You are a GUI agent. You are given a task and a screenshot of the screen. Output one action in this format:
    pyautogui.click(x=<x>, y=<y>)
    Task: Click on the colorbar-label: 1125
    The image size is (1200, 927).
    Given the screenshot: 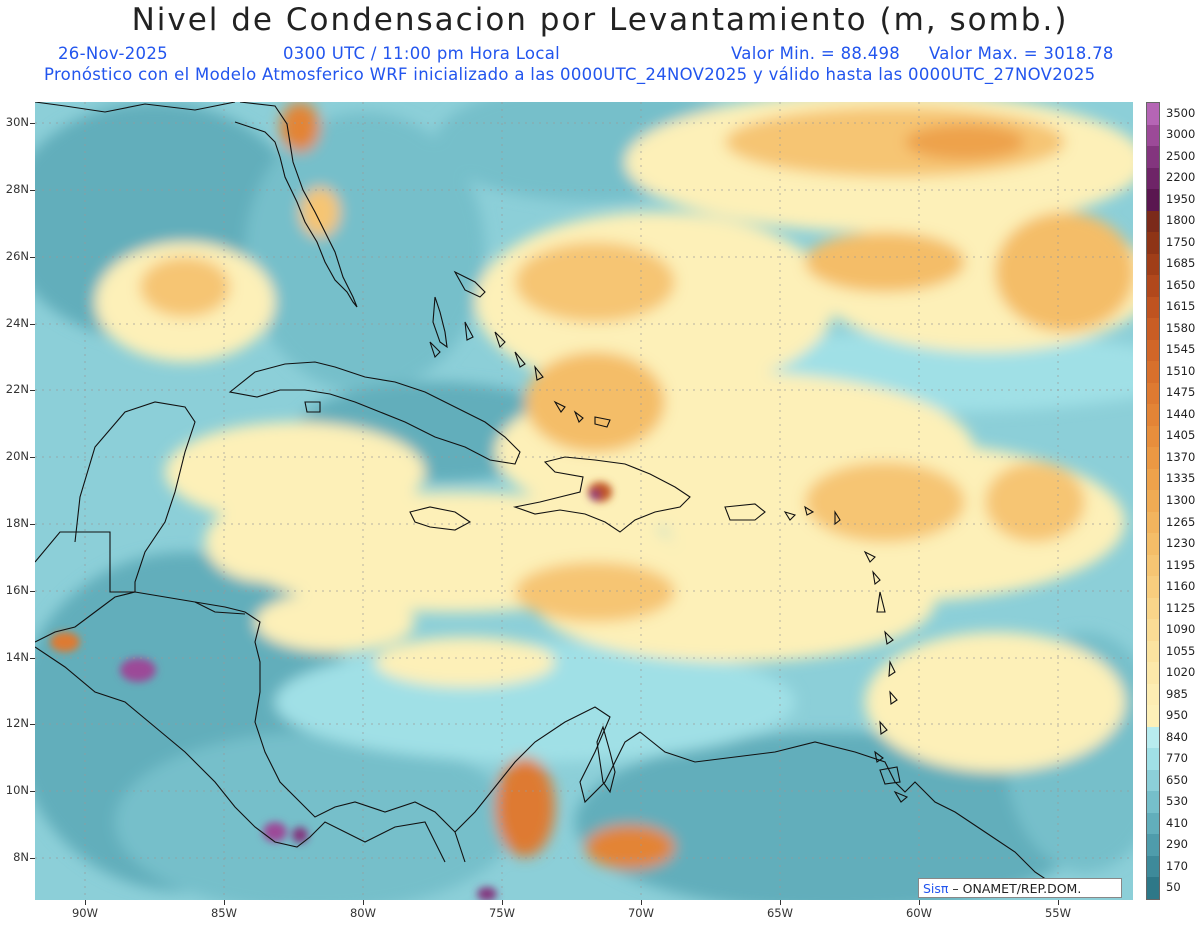 What is the action you would take?
    pyautogui.click(x=1181, y=607)
    